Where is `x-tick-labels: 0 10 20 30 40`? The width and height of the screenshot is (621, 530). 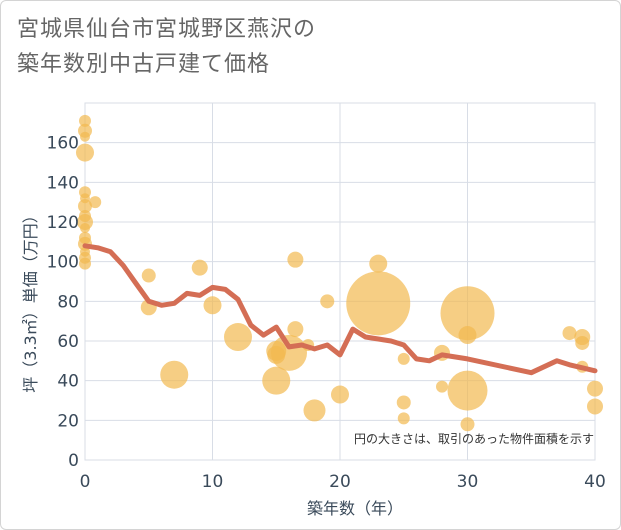
x-tick-labels: 0 10 20 30 40 is located at coordinates (343, 482).